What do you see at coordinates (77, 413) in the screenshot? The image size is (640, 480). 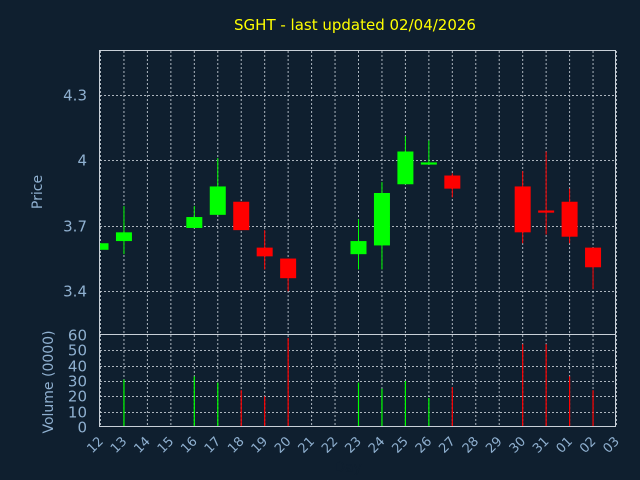 I see `volume-tick-label: 10` at bounding box center [77, 413].